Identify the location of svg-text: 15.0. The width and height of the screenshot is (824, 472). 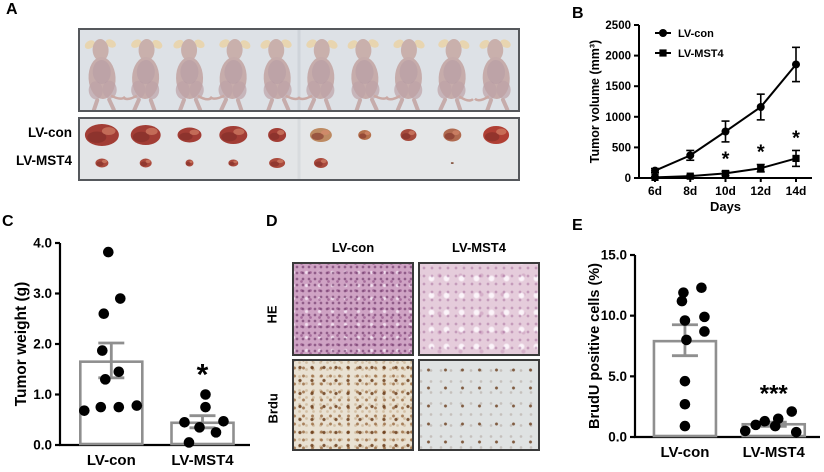
(614, 255).